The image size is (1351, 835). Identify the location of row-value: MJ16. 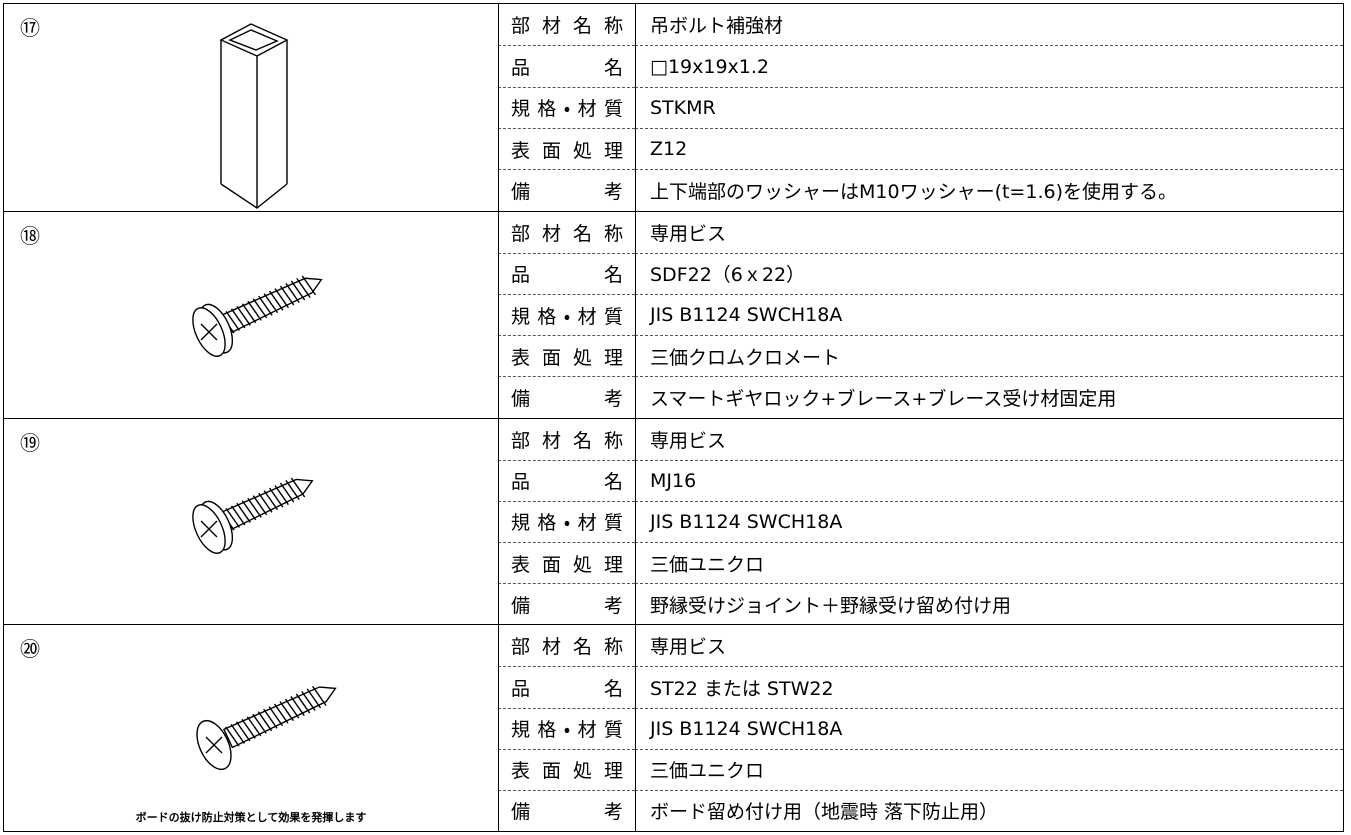
(989, 480).